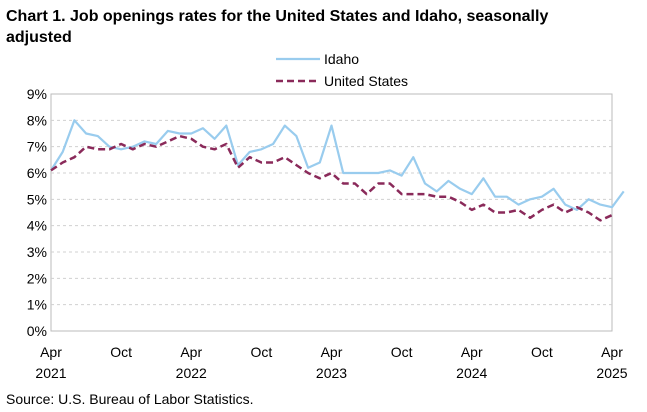  Describe the element at coordinates (341, 59) in the screenshot. I see `legend-label-idaho: Idaho` at that location.